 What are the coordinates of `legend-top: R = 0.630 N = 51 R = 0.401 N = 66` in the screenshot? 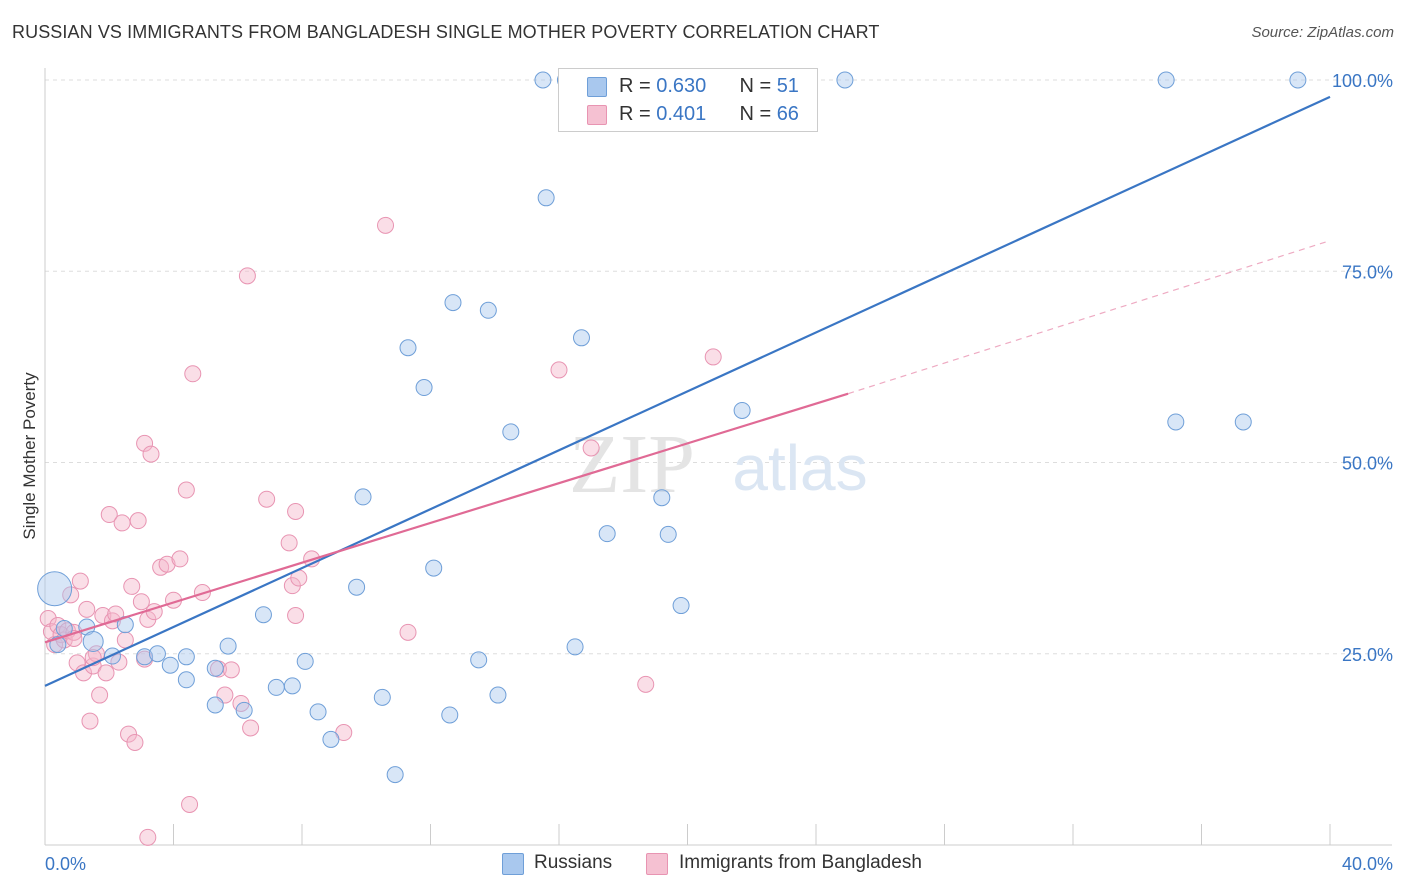 It's located at (688, 100).